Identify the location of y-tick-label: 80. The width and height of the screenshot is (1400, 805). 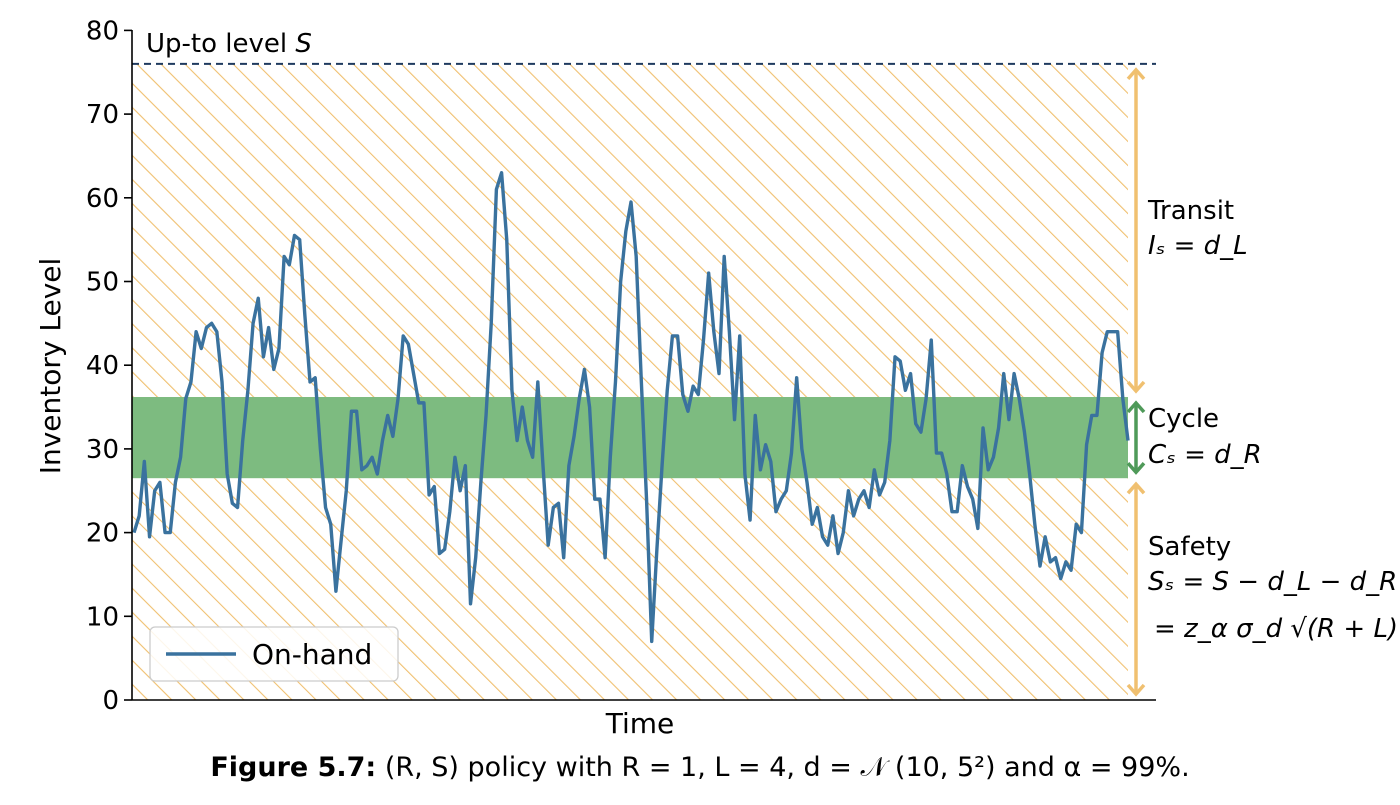
(102, 31).